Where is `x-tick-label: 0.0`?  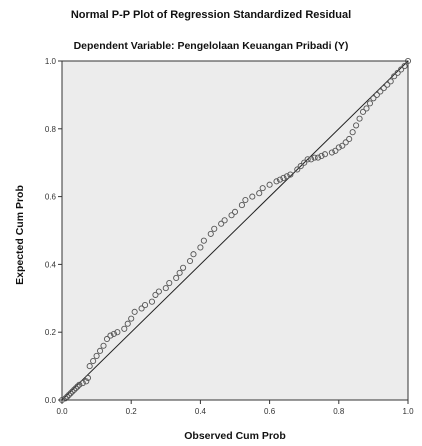
x-tick-label: 0.0 is located at coordinates (62, 411).